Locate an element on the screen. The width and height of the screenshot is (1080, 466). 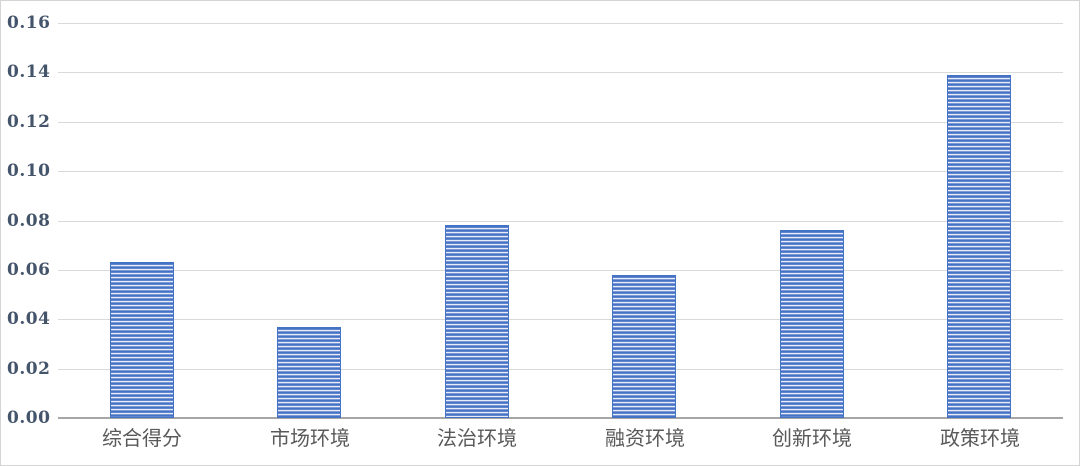
y-tick-label: 0.04 is located at coordinates (29, 319).